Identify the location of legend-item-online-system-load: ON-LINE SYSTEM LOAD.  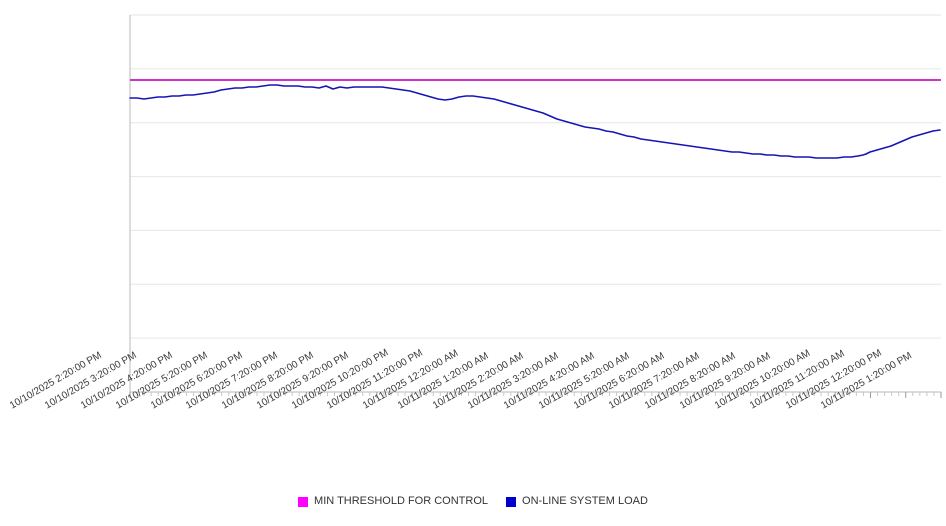
(577, 501).